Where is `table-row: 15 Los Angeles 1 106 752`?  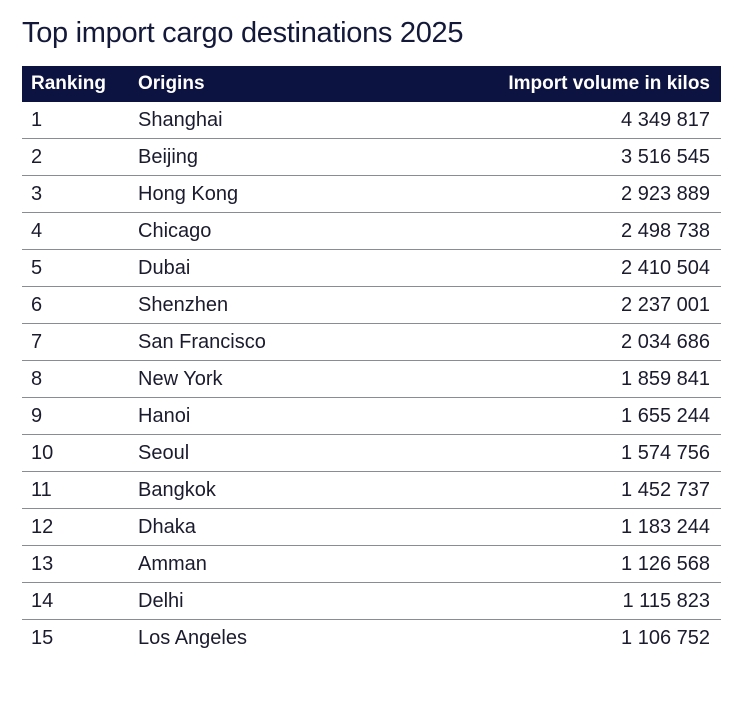
table-row: 15 Los Angeles 1 106 752 is located at coordinates (371, 638).